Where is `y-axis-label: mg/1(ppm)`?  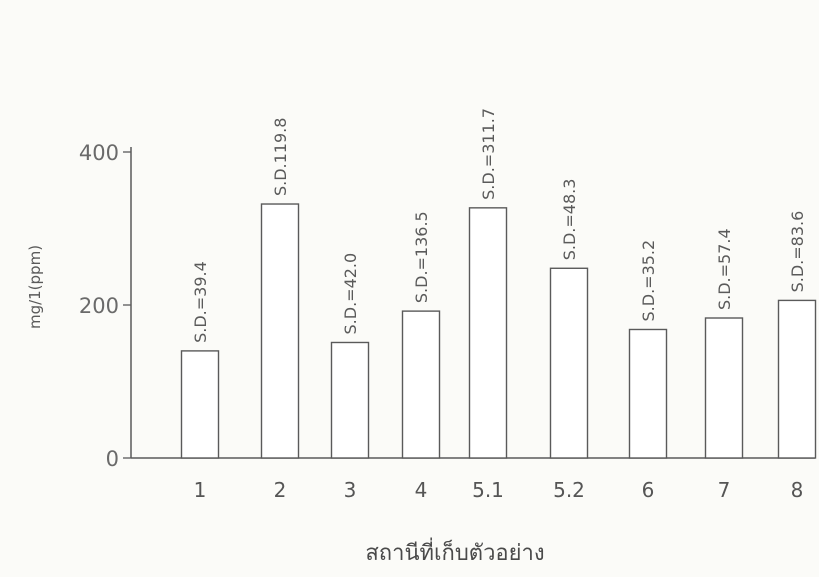
y-axis-label: mg/1(ppm) is located at coordinates (35, 287).